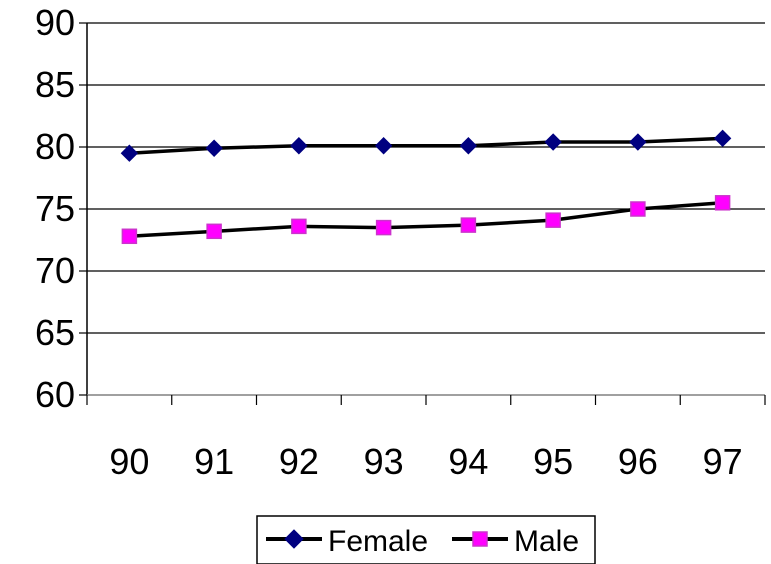  I want to click on x-tick-label: 92, so click(299, 461).